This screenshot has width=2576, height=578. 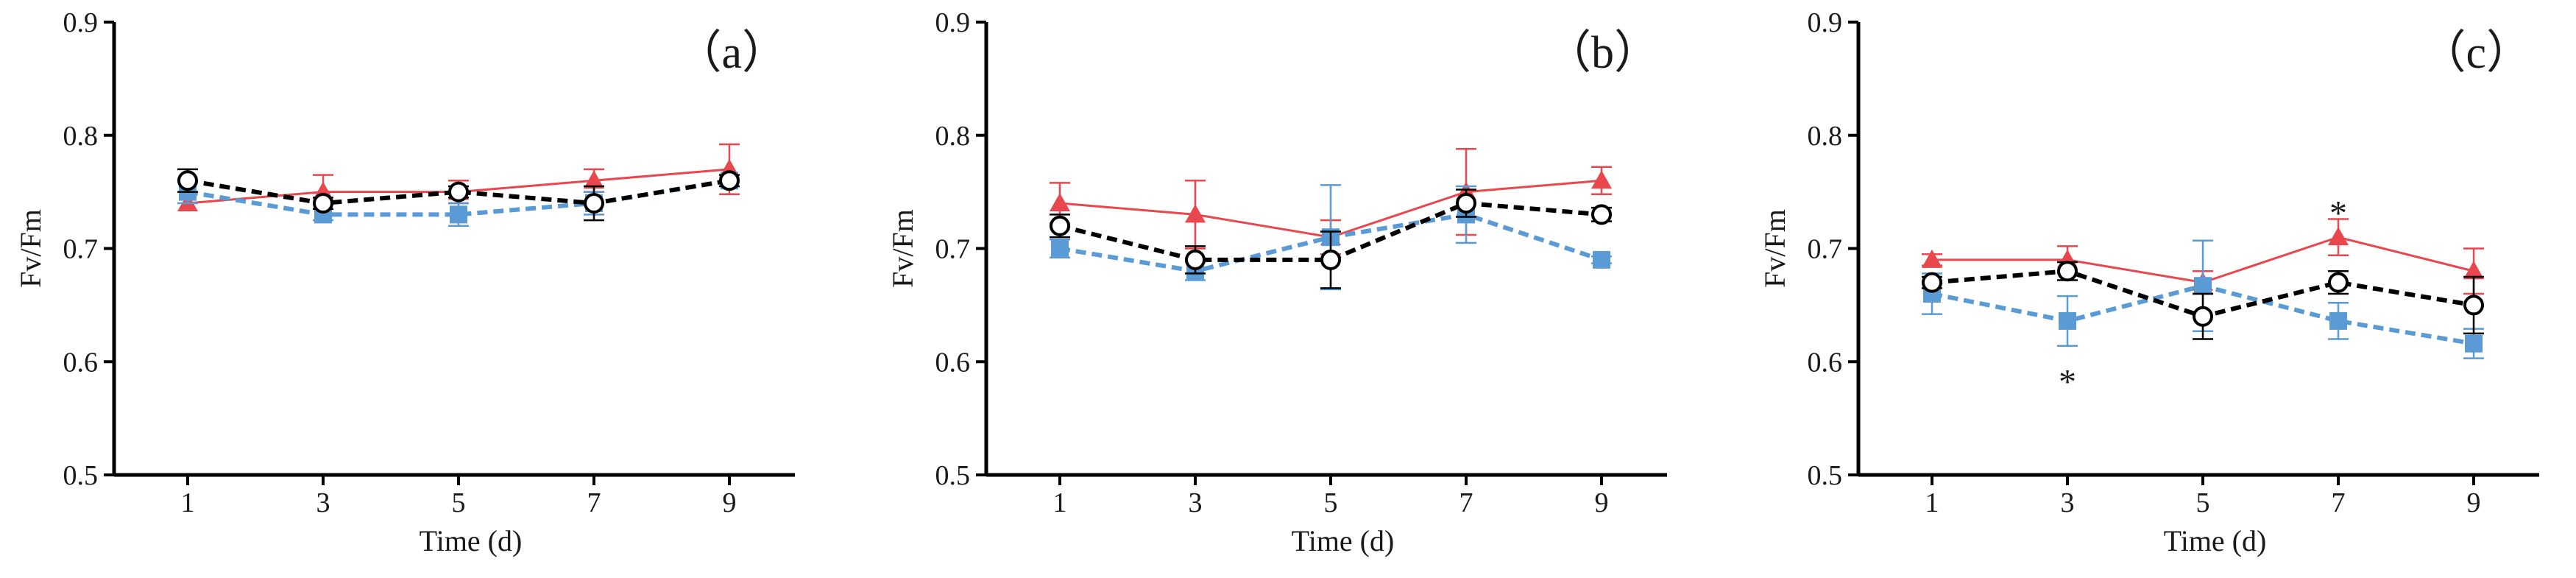 I want to click on series-line-black-circle, so click(x=458, y=192).